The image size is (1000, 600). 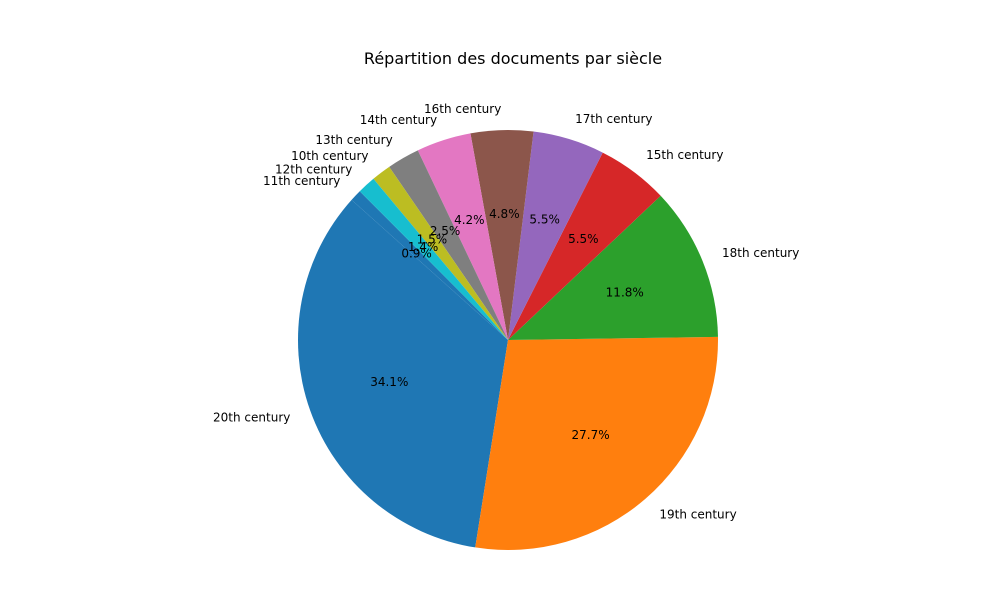 What do you see at coordinates (251, 417) in the screenshot?
I see `category-label-20th-century: 20th century` at bounding box center [251, 417].